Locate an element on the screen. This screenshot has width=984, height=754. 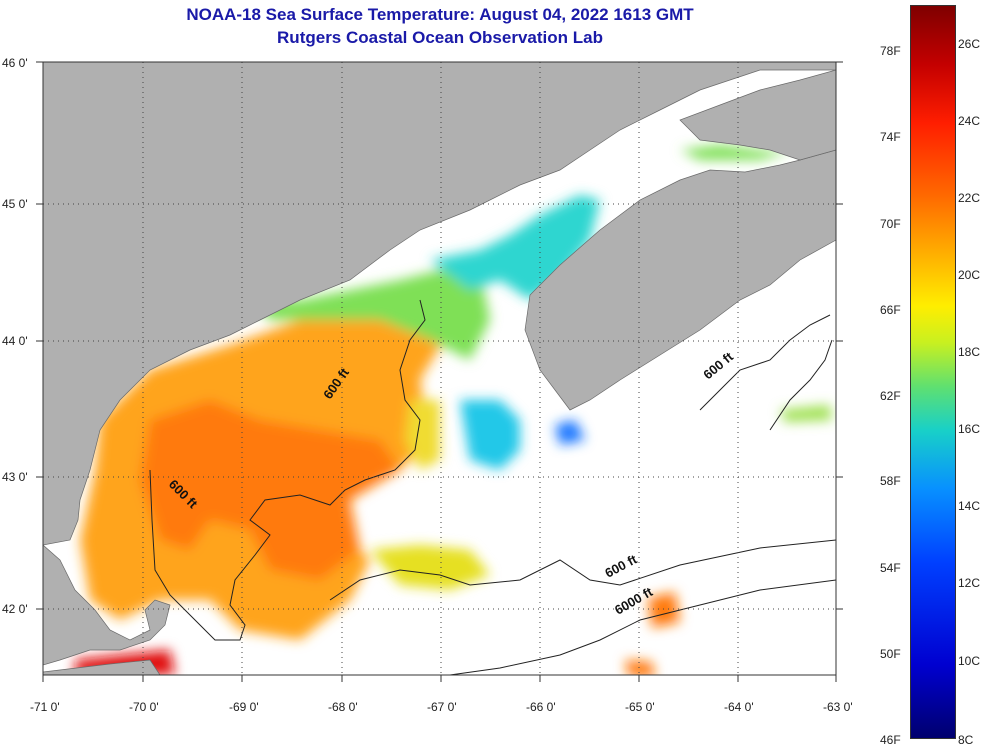
lat-label: 44 0' is located at coordinates (15, 341).